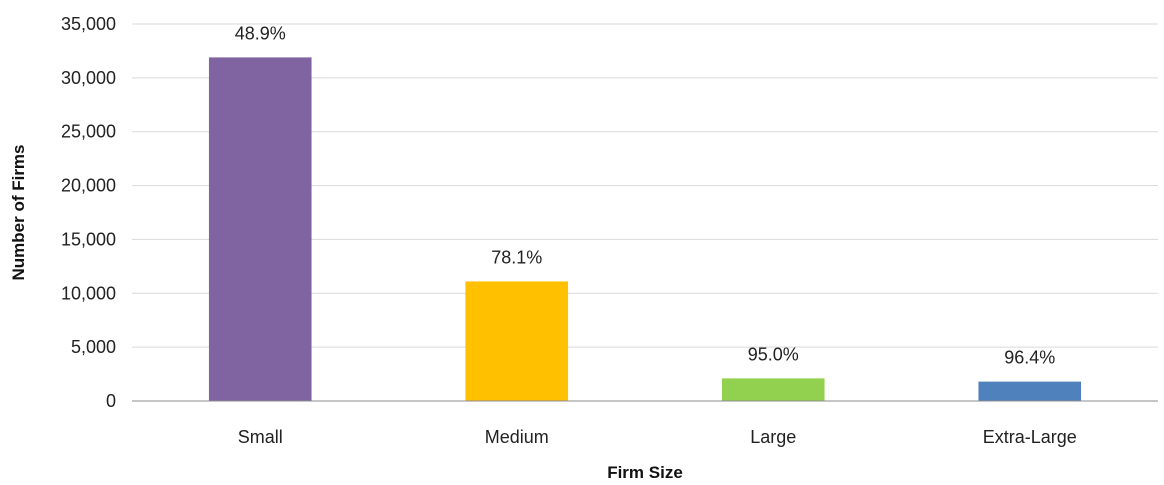 This screenshot has width=1164, height=485. What do you see at coordinates (260, 437) in the screenshot?
I see `x-tick-label: Small` at bounding box center [260, 437].